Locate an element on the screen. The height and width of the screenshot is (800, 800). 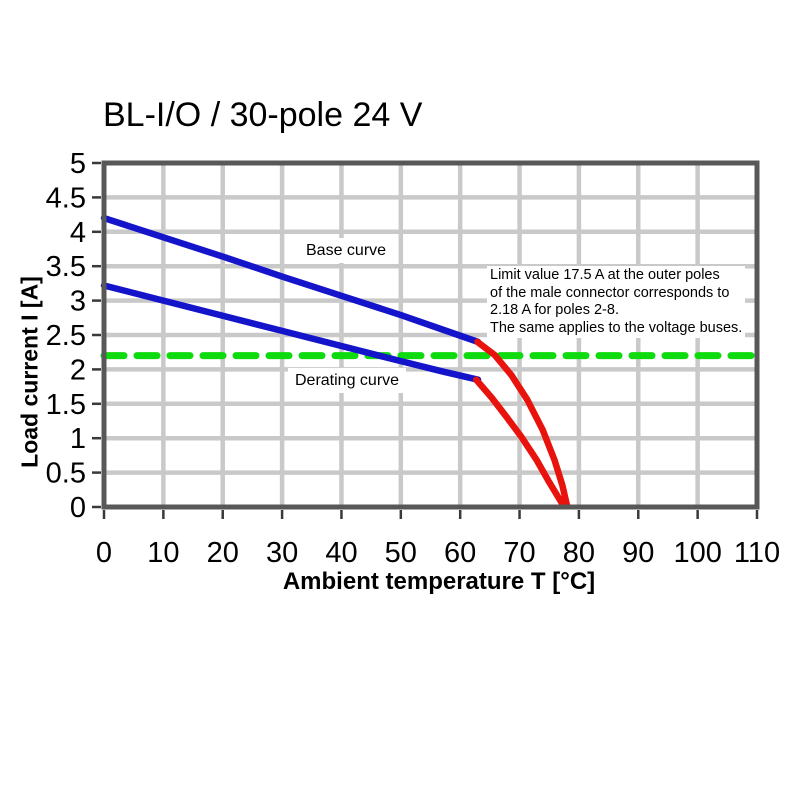
base-curve-overload is located at coordinates (522, 423).